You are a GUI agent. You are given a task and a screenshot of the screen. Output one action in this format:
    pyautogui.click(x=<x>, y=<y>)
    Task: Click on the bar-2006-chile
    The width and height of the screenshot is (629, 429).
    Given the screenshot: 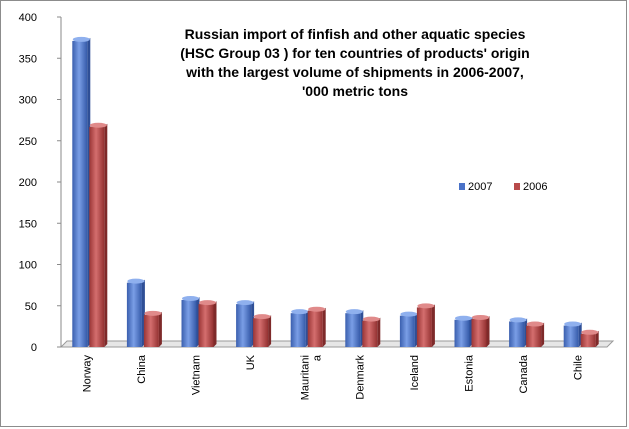 What is the action you would take?
    pyautogui.click(x=589, y=338)
    